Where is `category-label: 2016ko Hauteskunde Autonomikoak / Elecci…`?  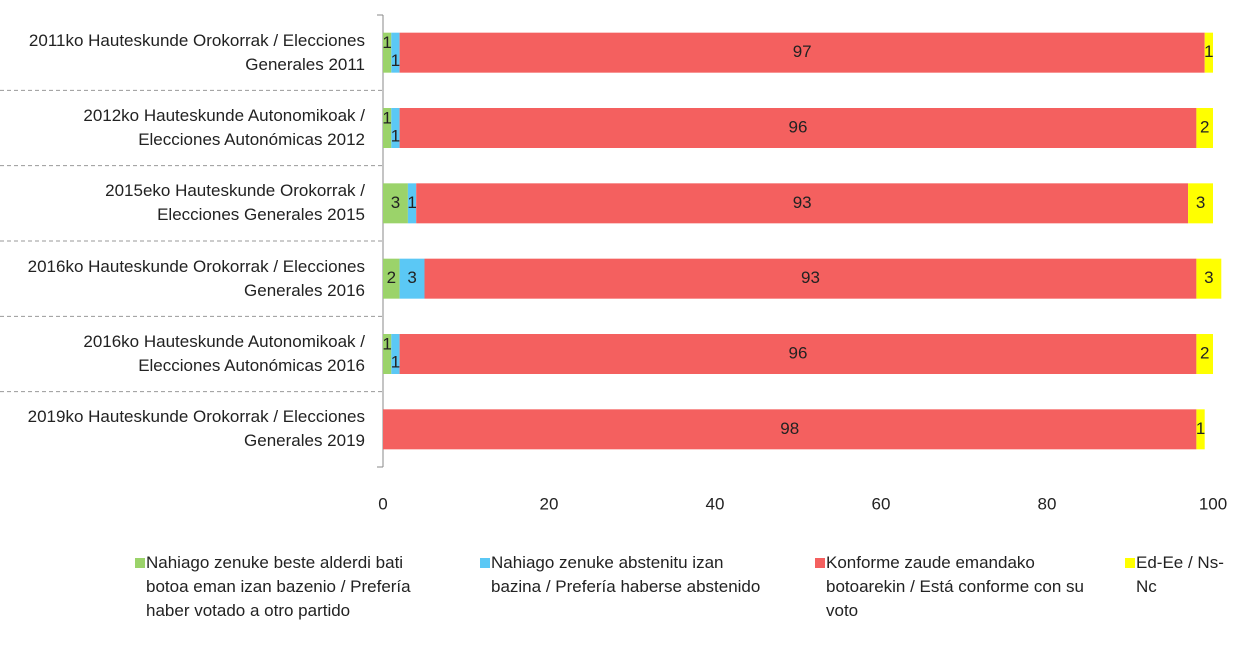 category-label: 2016ko Hauteskunde Autonomikoak / Elecci… is located at coordinates (224, 353).